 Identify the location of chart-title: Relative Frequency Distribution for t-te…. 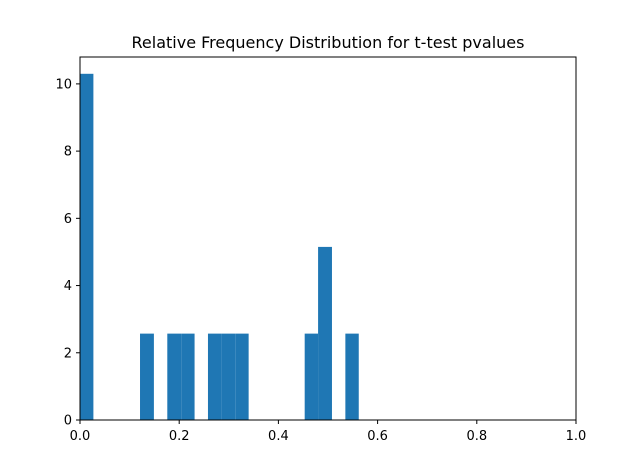
(328, 42).